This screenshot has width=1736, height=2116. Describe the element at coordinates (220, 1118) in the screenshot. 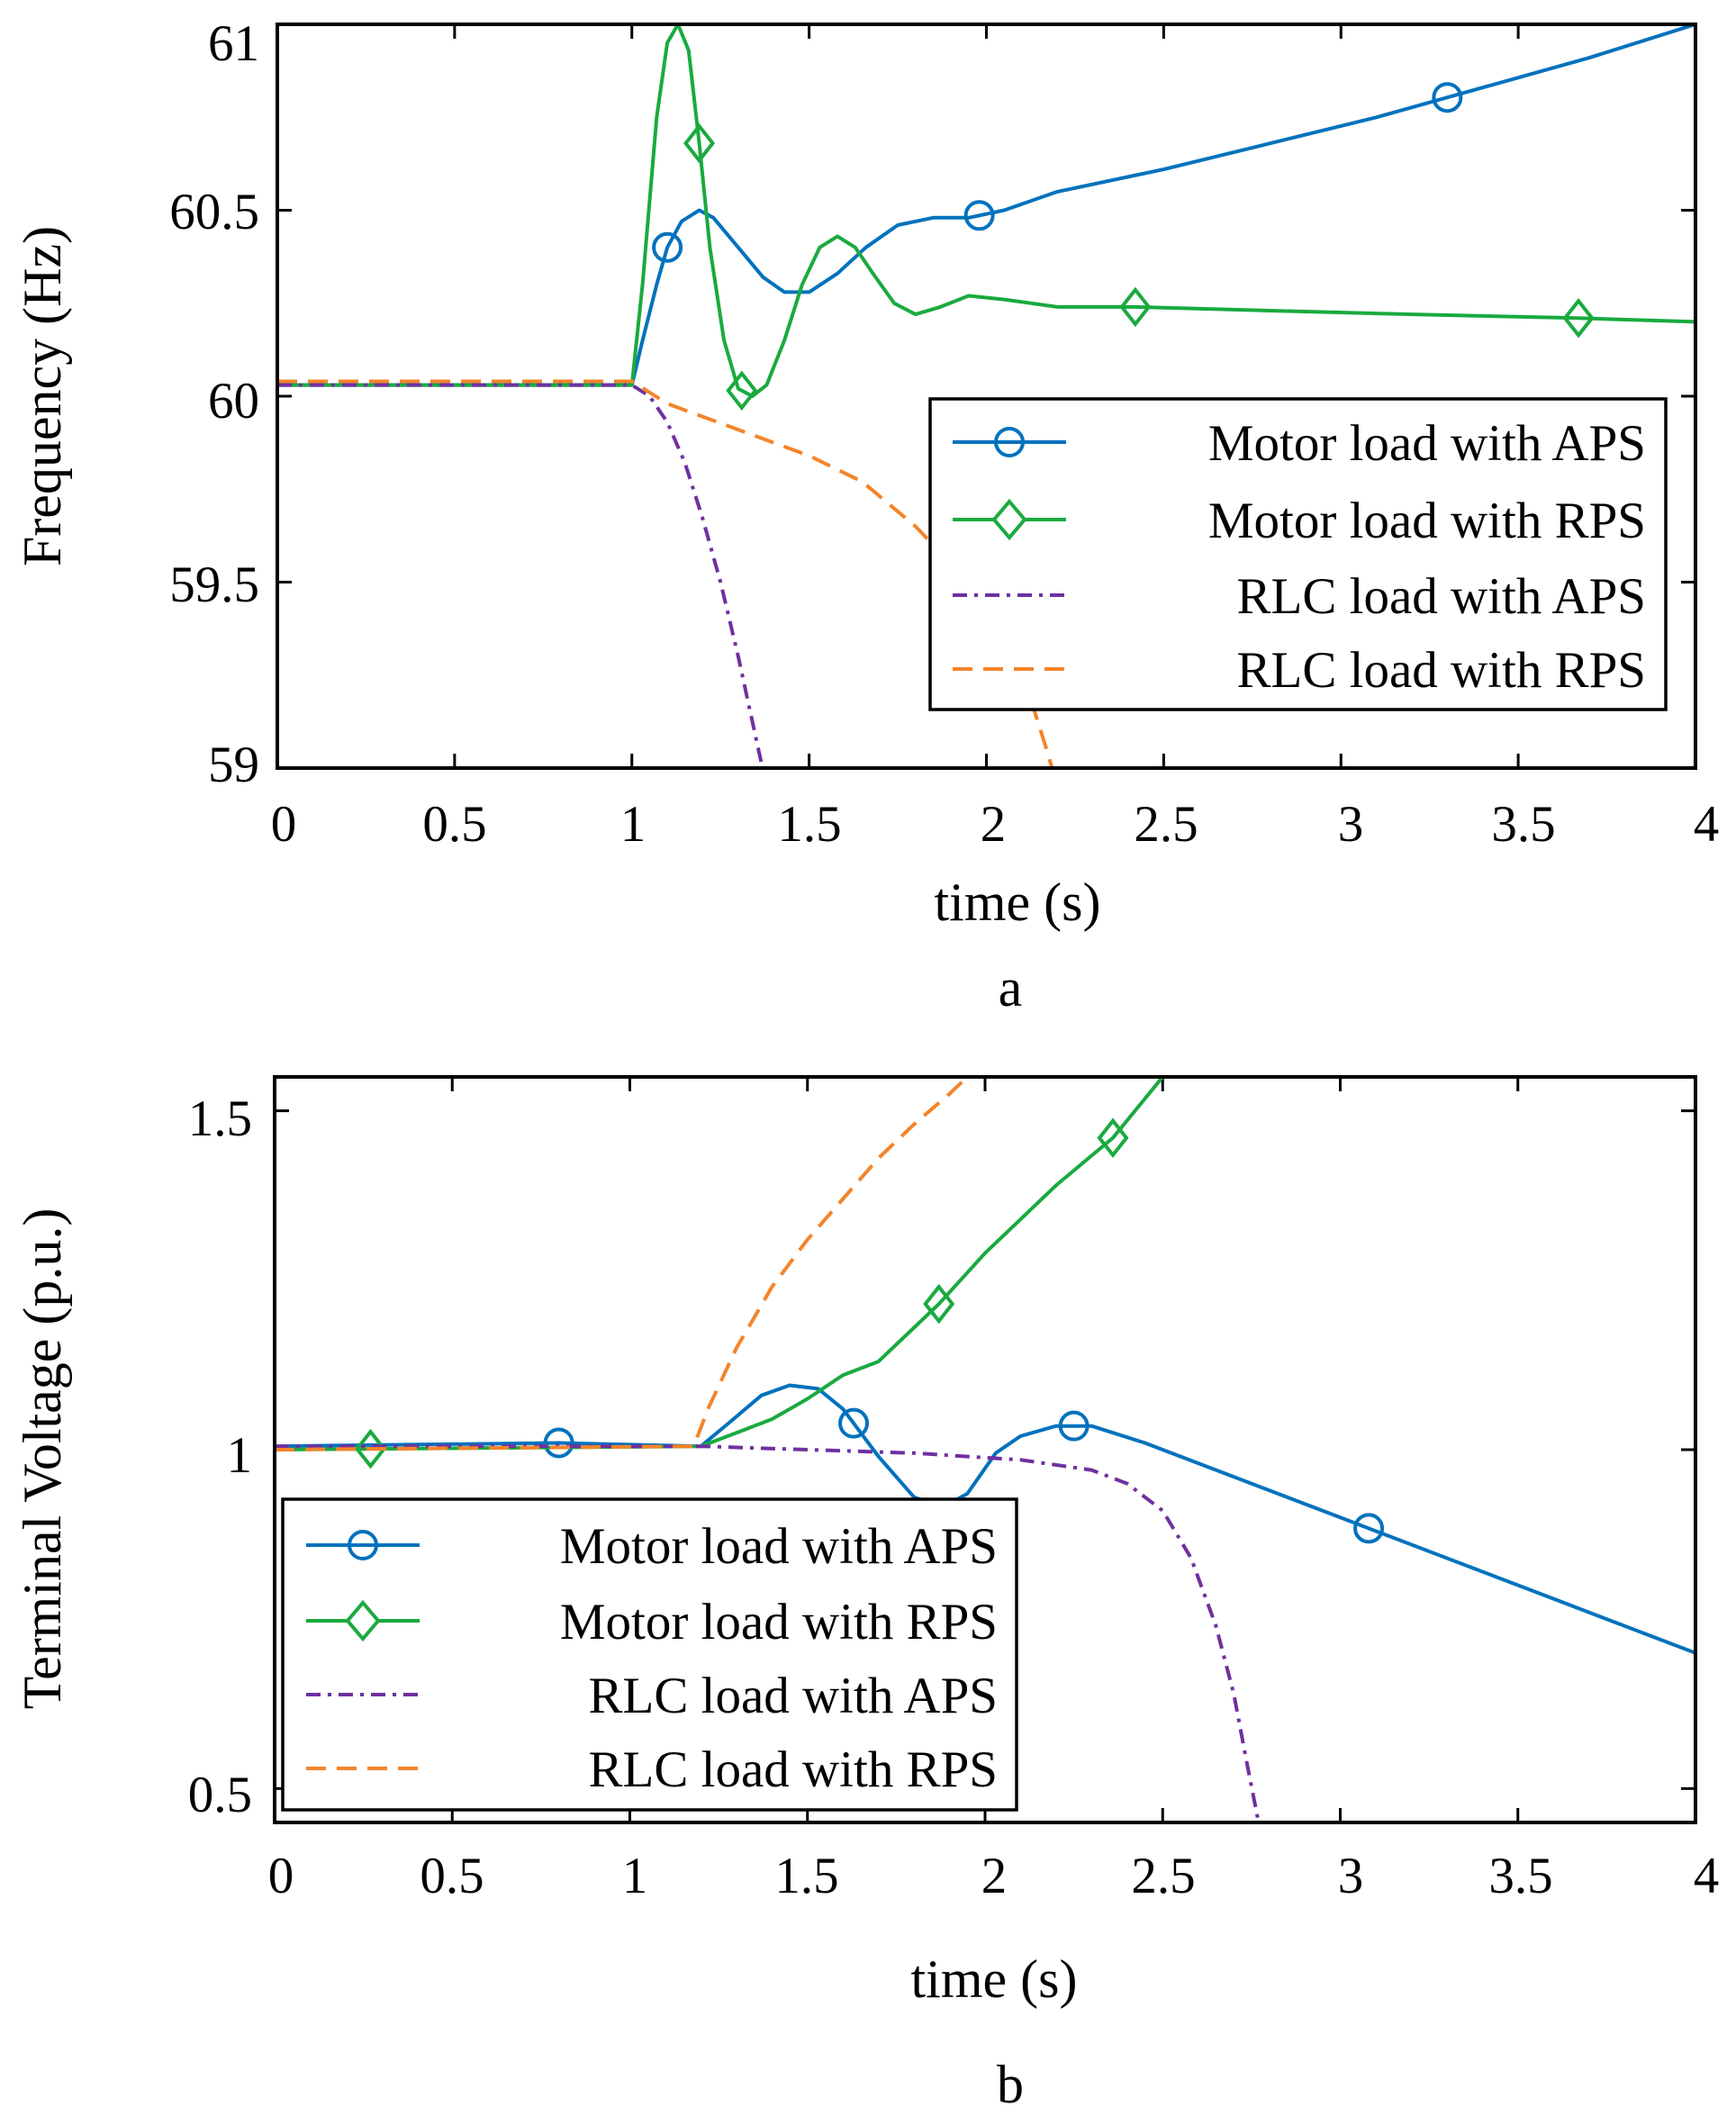

I see `voltage-y-tick-label: 1.5` at that location.